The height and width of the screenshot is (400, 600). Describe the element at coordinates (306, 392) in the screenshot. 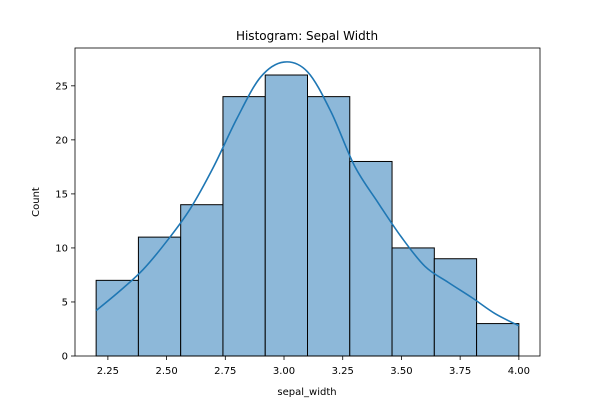

I see `x-axis-label: sepal_width` at that location.